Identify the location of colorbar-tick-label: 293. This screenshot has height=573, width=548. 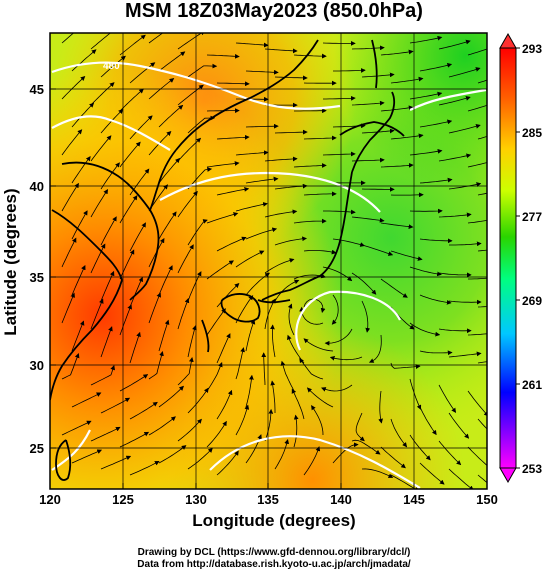
(532, 49).